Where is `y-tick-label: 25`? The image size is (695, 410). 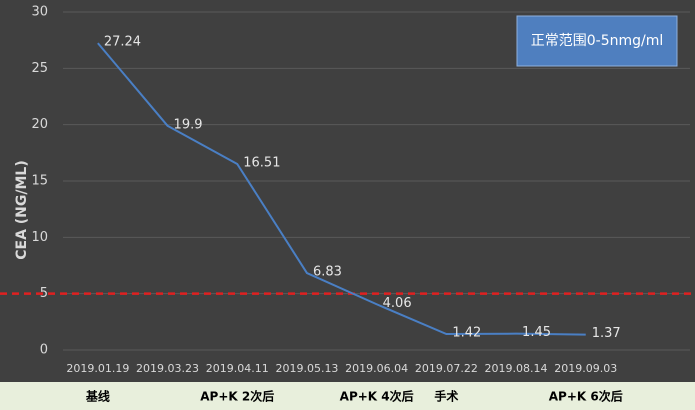
y-tick-label: 25 is located at coordinates (39, 68).